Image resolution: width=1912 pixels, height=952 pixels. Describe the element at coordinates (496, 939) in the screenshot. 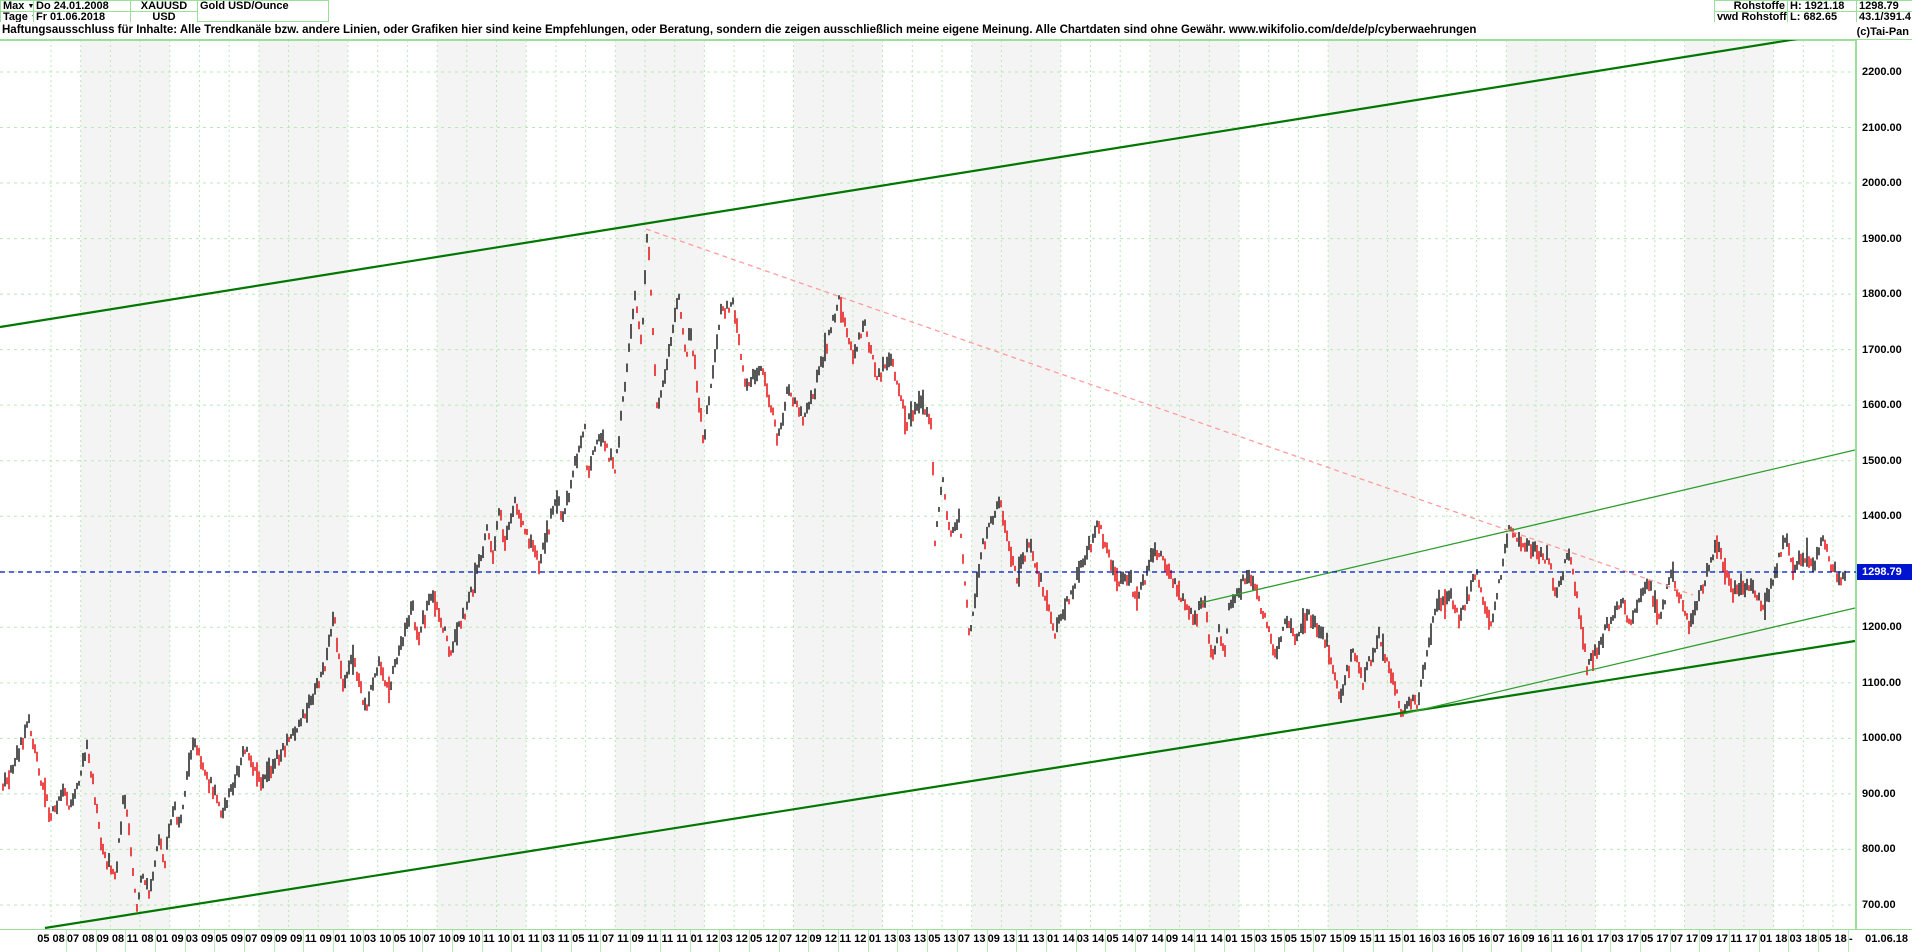

I see `x-axis-label: 11 10` at that location.